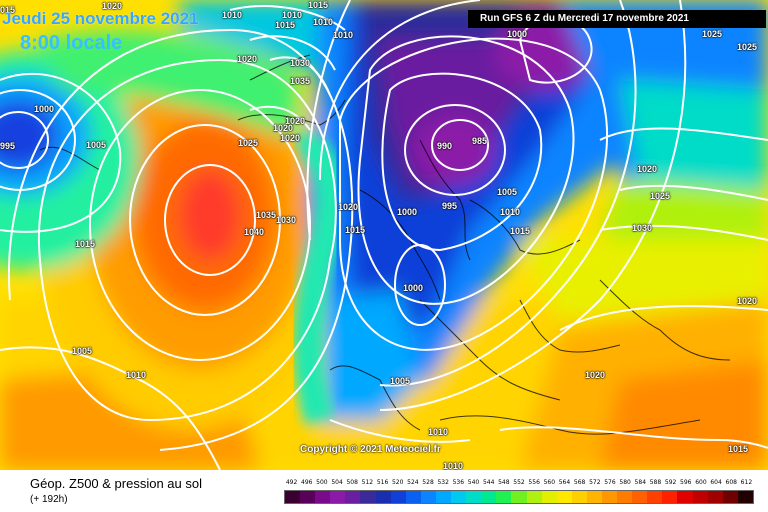  I want to click on scale-label: 592, so click(670, 482).